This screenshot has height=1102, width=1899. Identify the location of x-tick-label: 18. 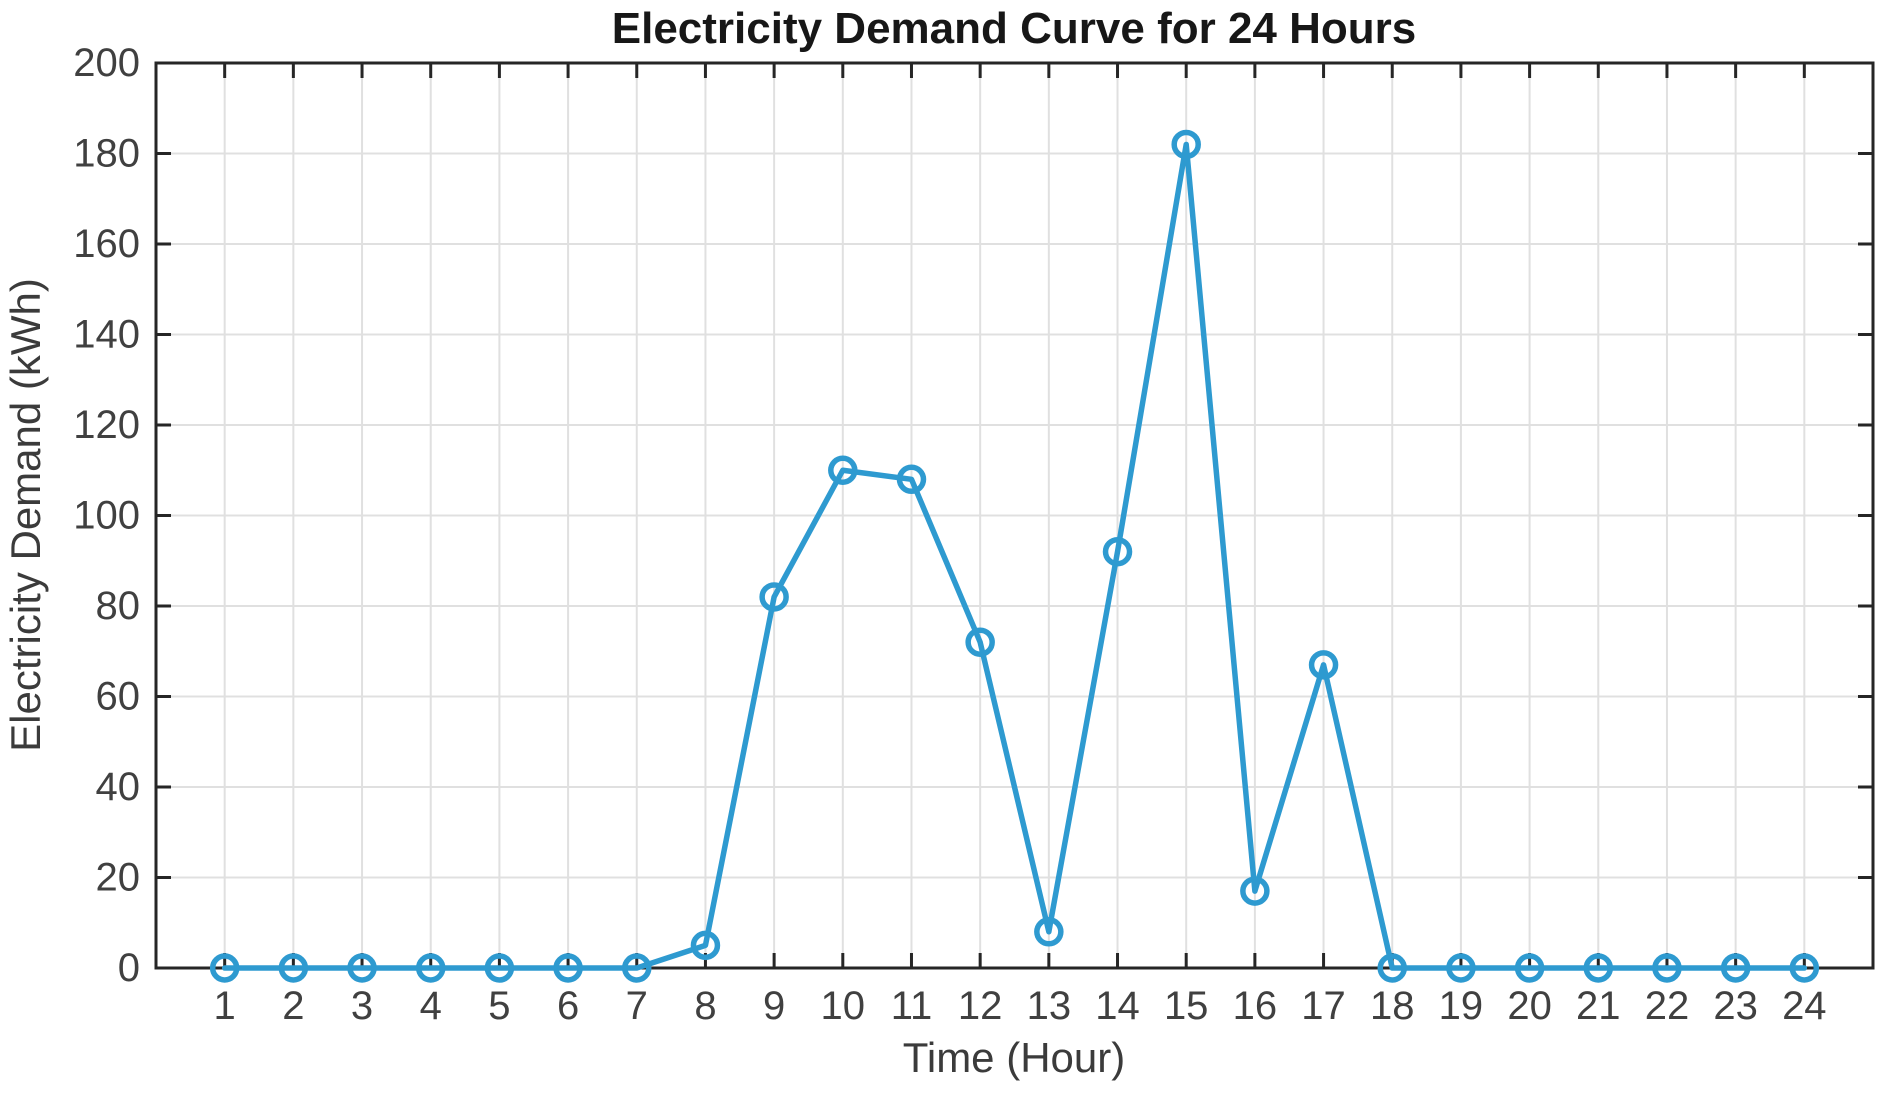
(1392, 1006).